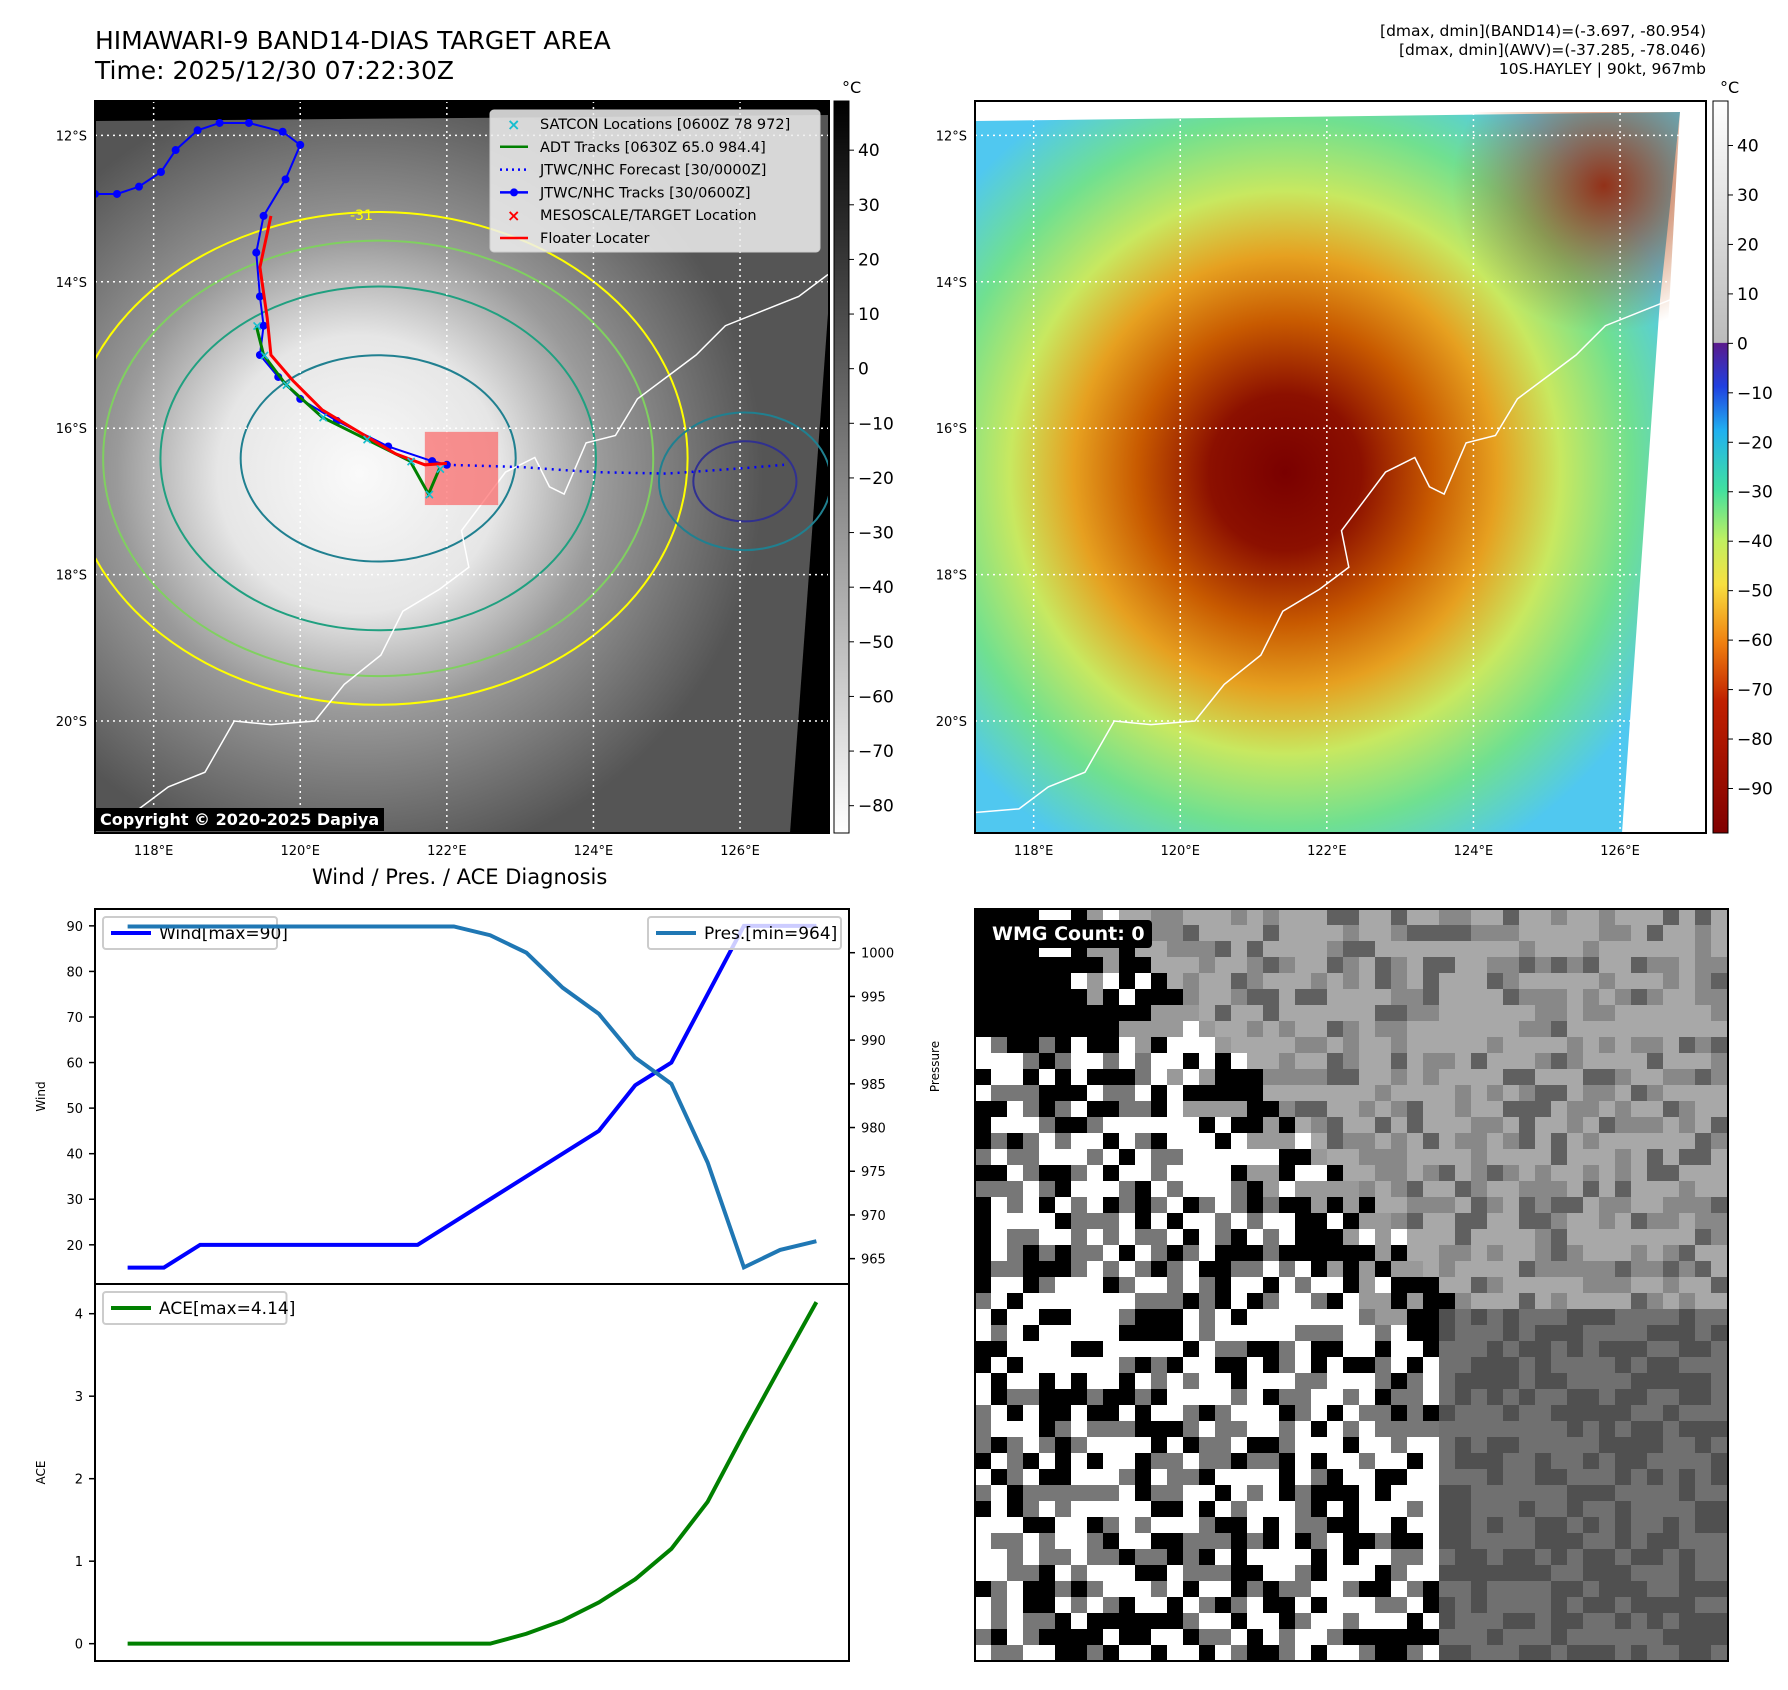  What do you see at coordinates (1340, 544) in the screenshot?
I see `coastline-path` at bounding box center [1340, 544].